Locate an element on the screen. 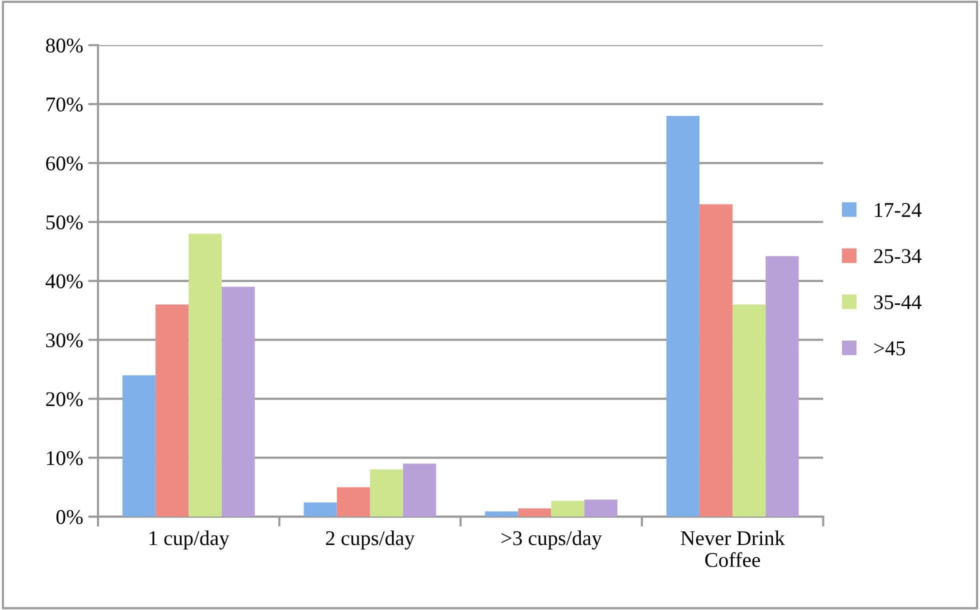 This screenshot has height=610, width=980. y-tick-label: 70% is located at coordinates (64, 104).